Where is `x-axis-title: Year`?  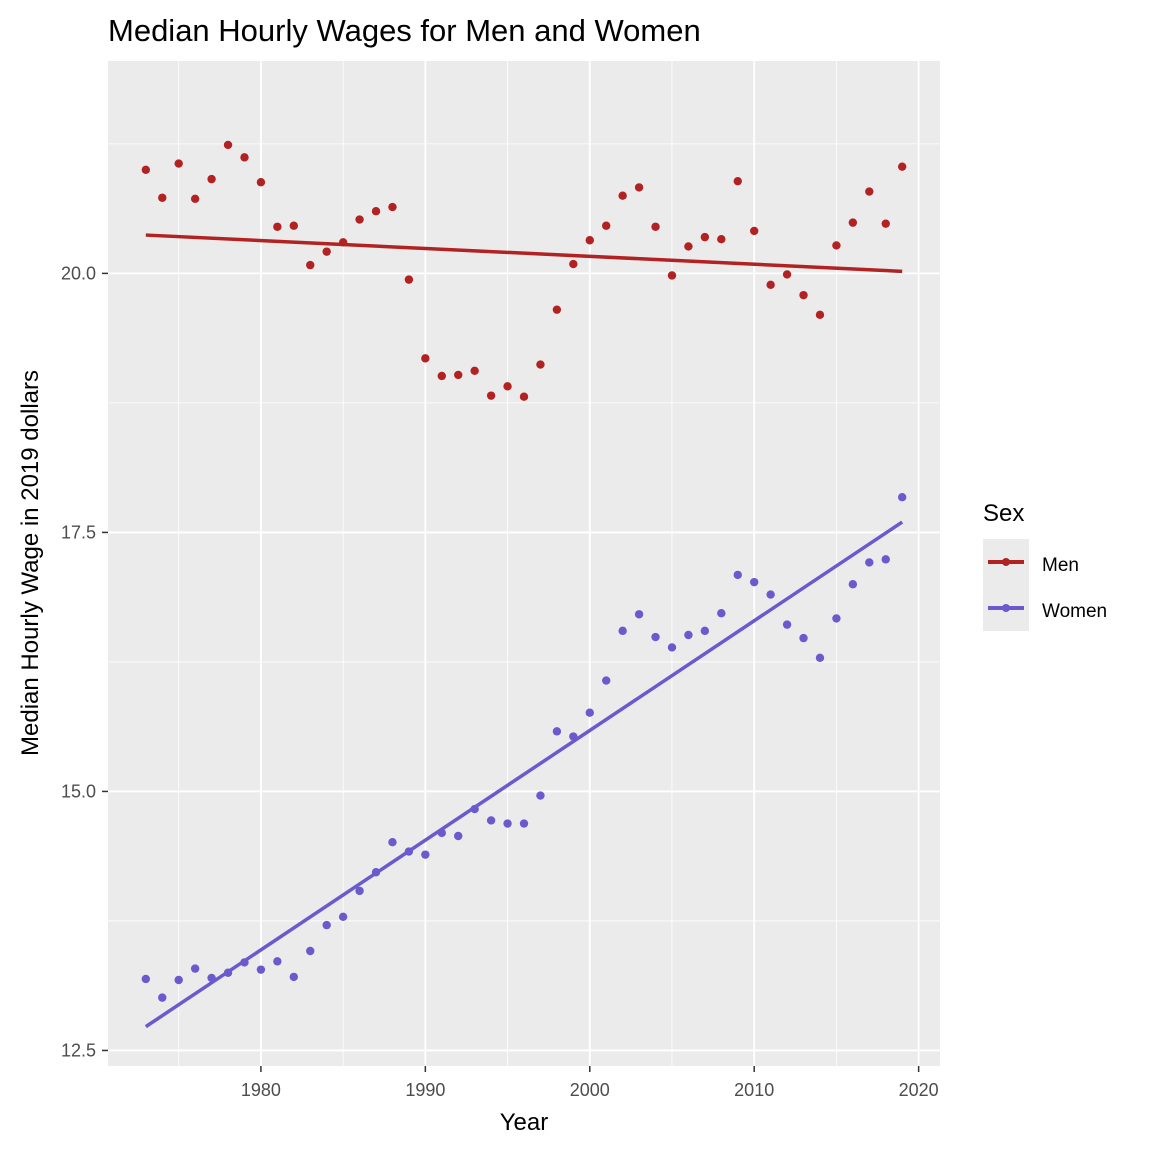 x-axis-title: Year is located at coordinates (524, 1122).